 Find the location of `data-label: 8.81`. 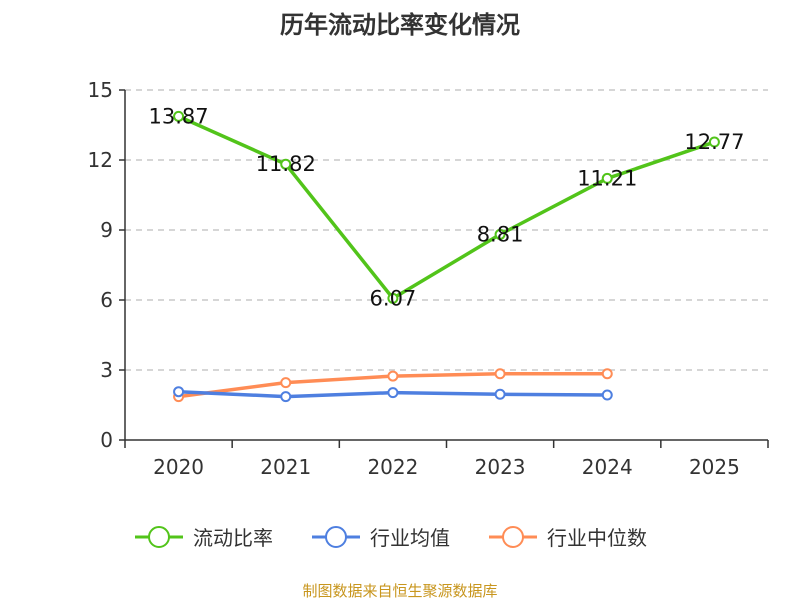

data-label: 8.81 is located at coordinates (500, 234).